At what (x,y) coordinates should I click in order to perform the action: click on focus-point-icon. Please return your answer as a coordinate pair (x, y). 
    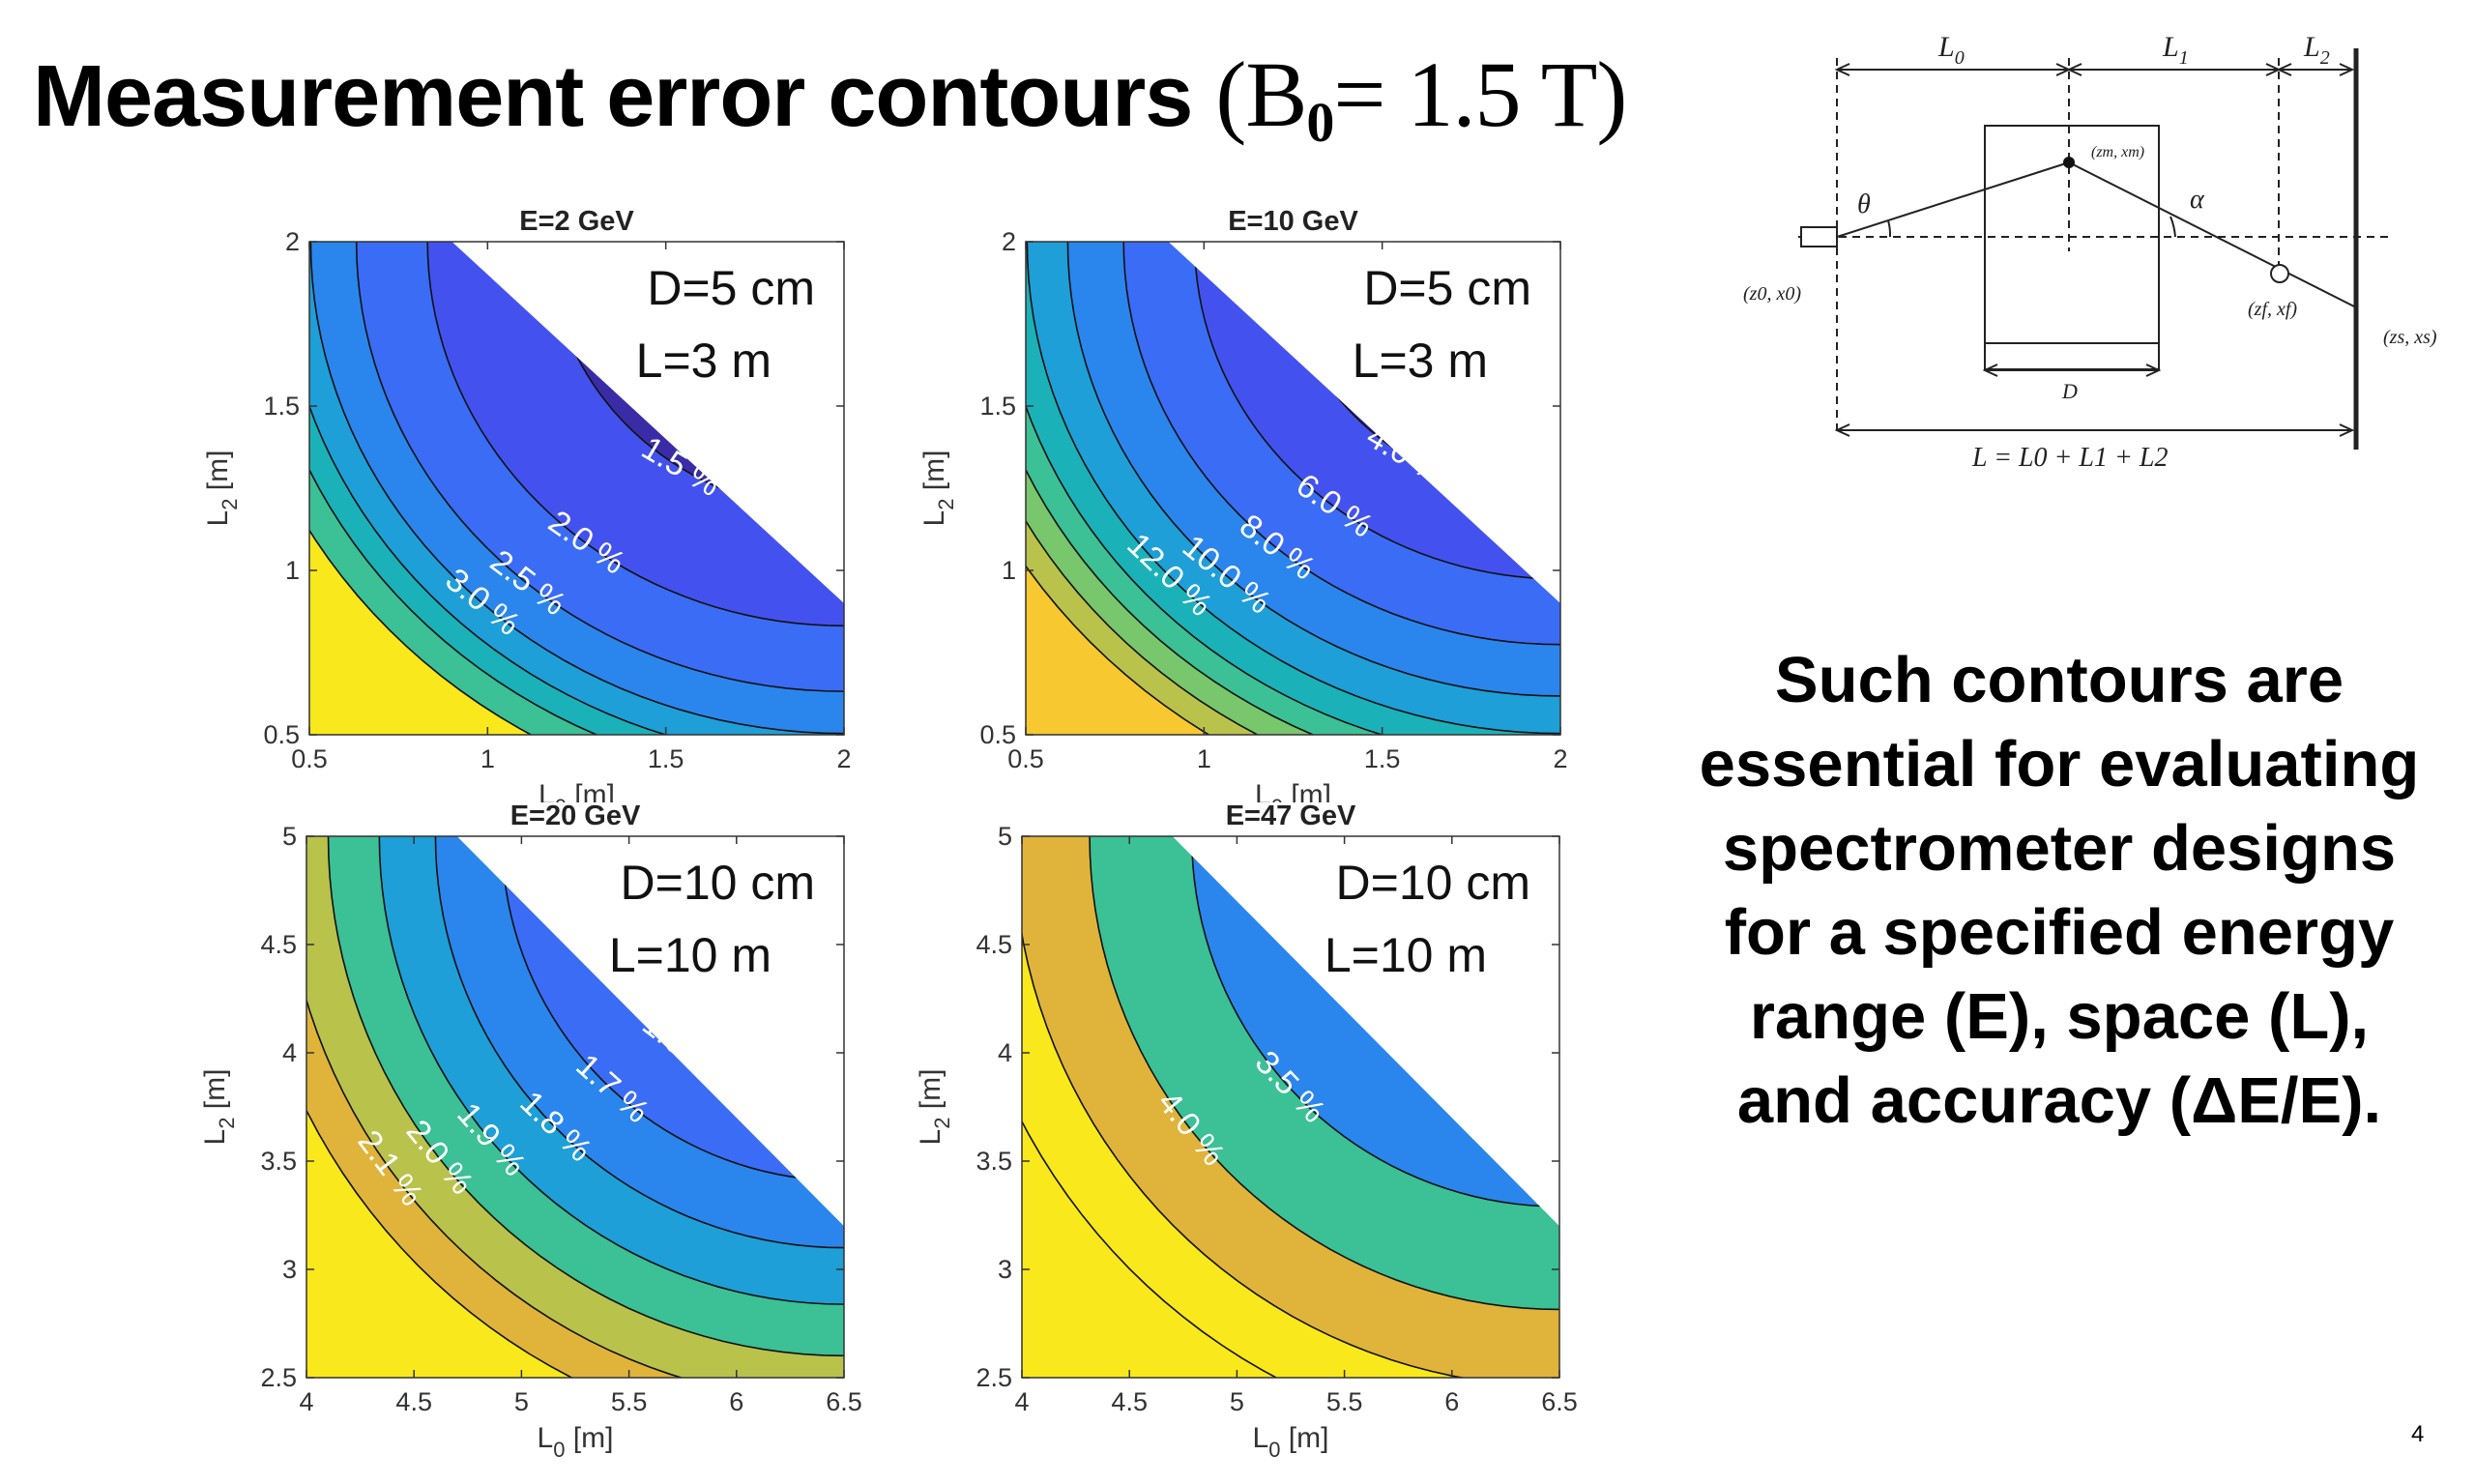
    Looking at the image, I should click on (2279, 274).